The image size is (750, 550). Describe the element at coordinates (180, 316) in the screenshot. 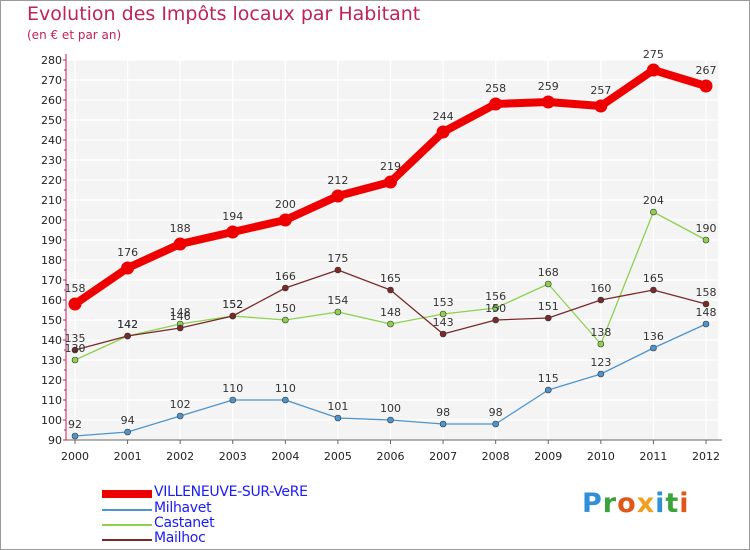

I see `data-label: 146` at that location.